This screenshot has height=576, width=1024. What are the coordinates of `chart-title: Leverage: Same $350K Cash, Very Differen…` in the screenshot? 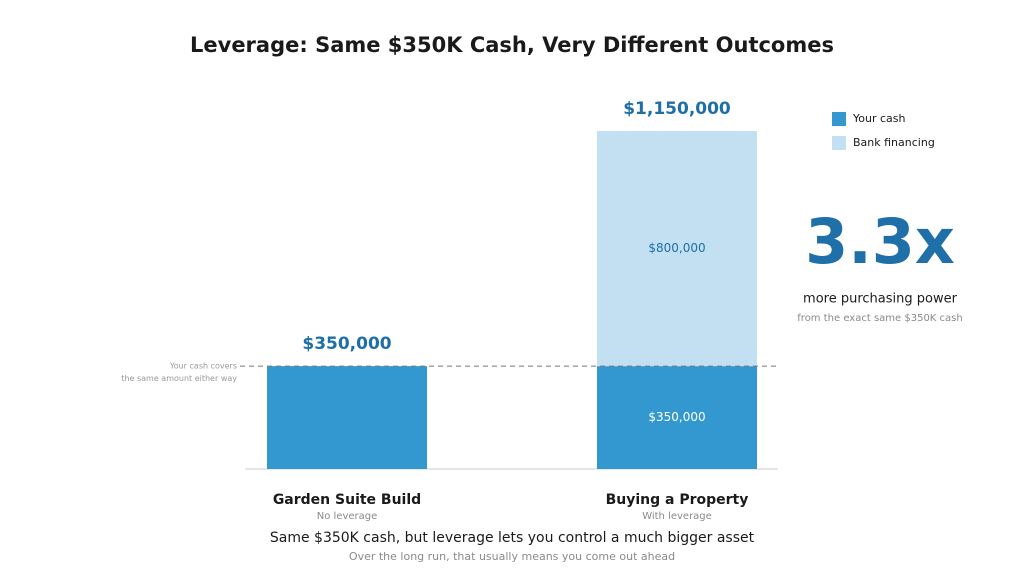 It's located at (512, 45).